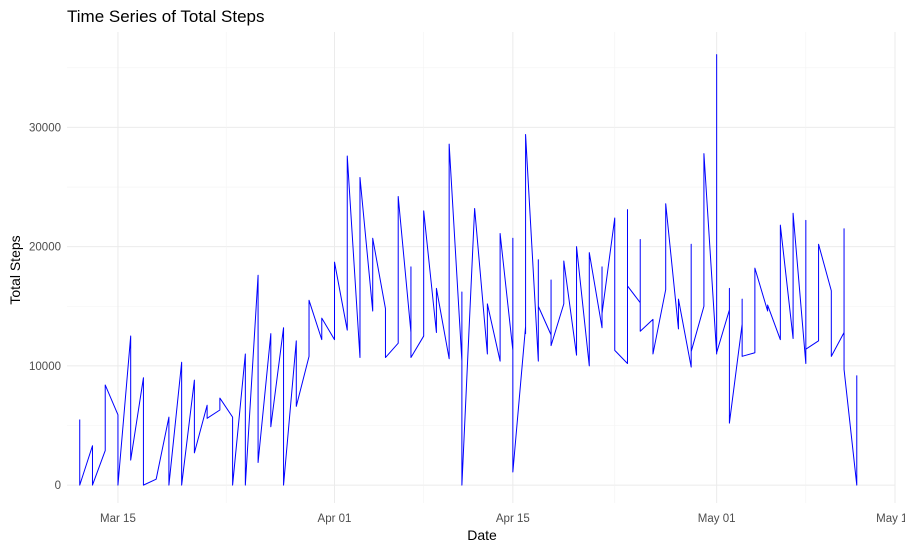  I want to click on x-tick-label: Apr 01, so click(335, 519).